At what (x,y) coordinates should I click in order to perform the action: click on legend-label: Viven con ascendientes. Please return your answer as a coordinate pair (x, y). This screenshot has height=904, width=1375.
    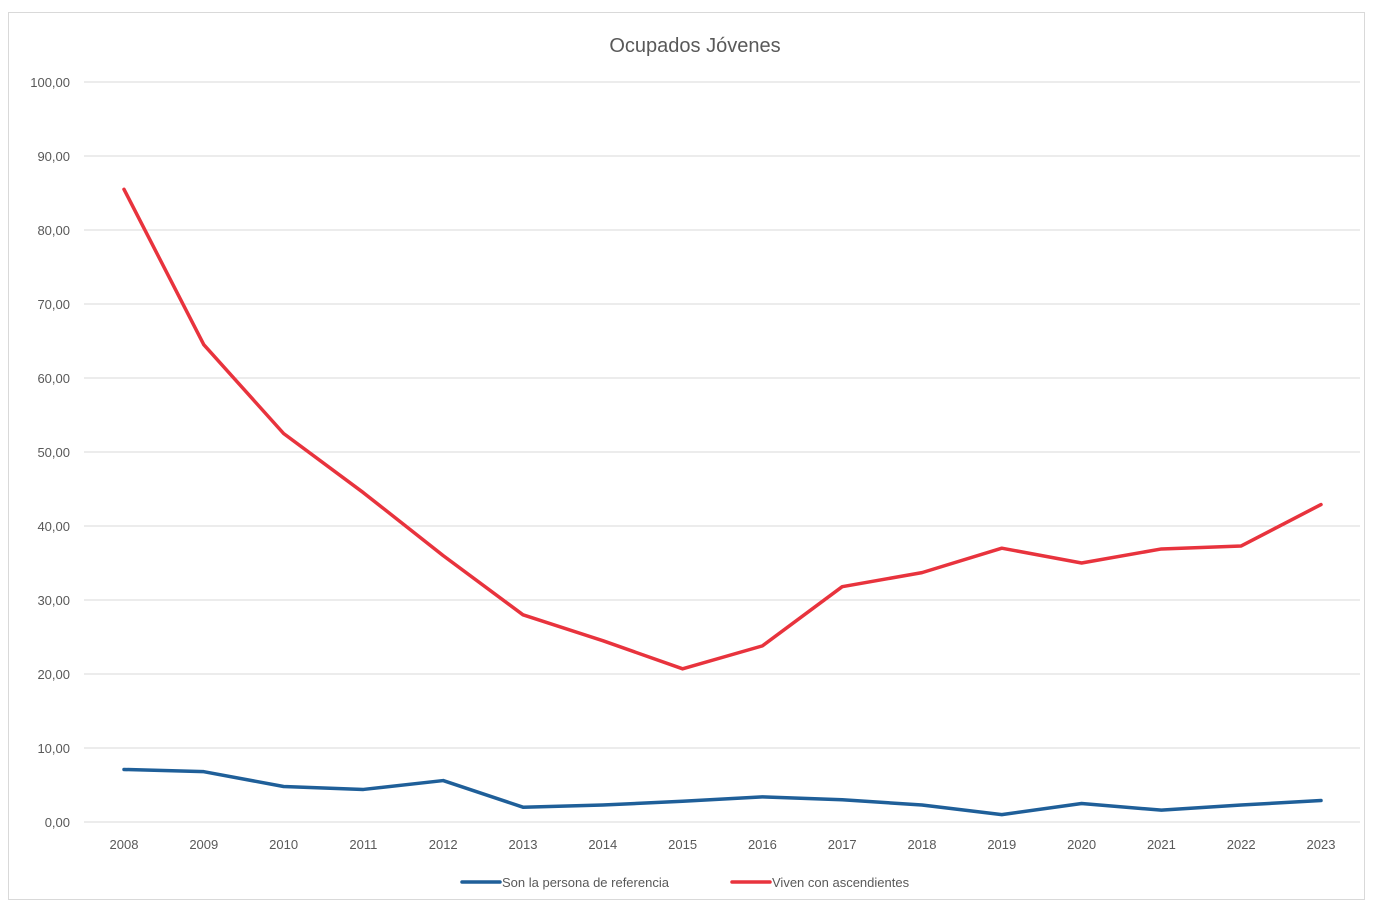
    Looking at the image, I should click on (841, 882).